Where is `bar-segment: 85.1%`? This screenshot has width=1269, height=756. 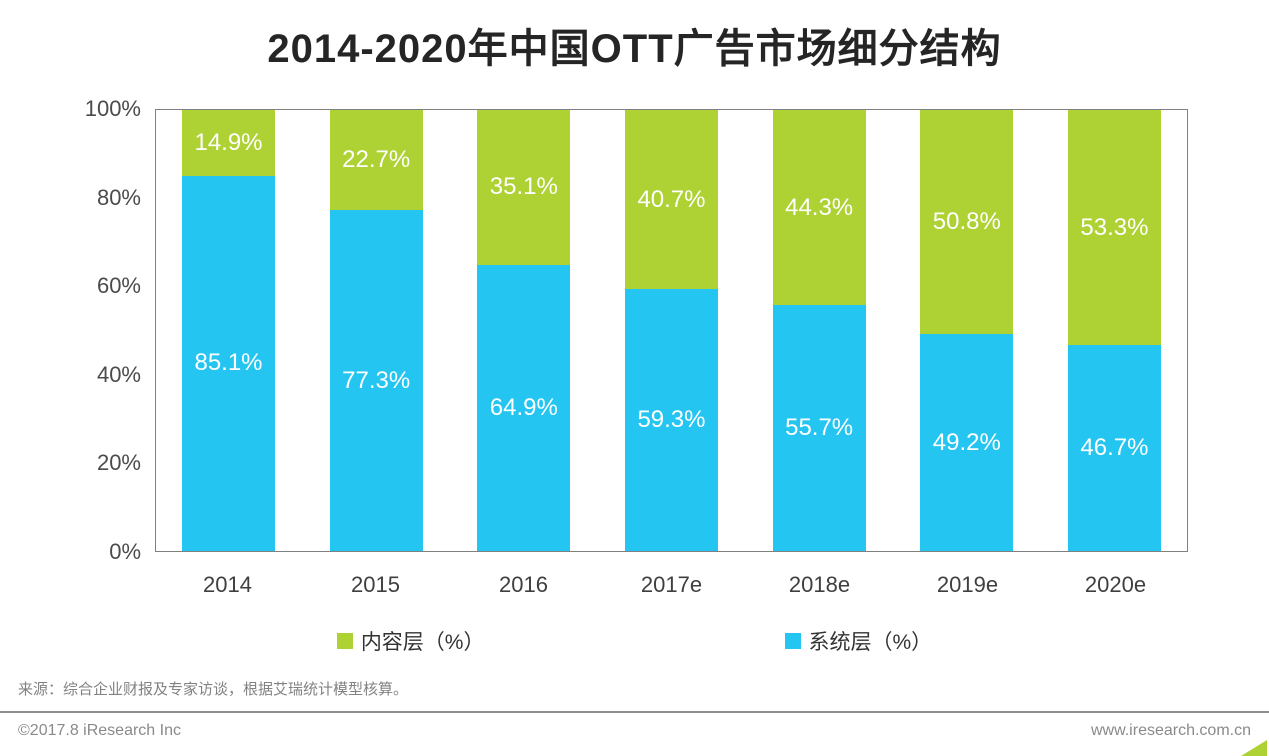
bar-segment: 85.1% is located at coordinates (228, 363).